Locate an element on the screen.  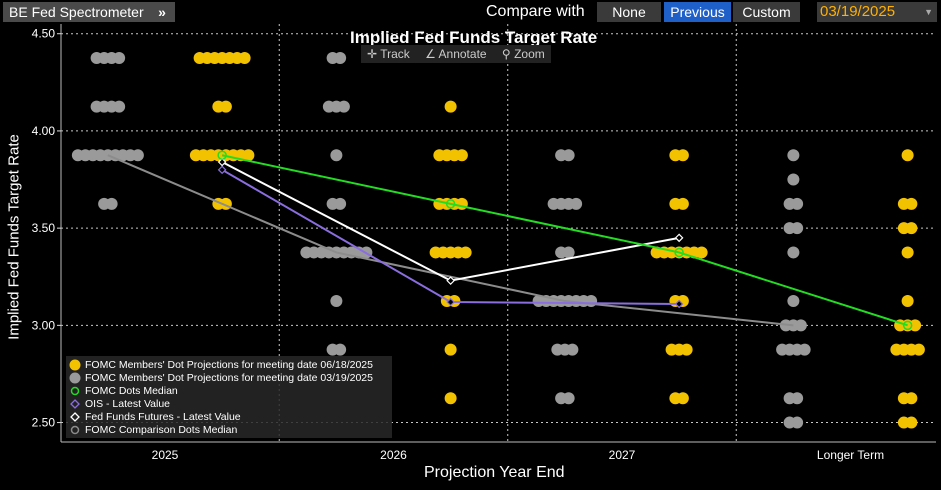
zoom-label: Zoom is located at coordinates (529, 54).